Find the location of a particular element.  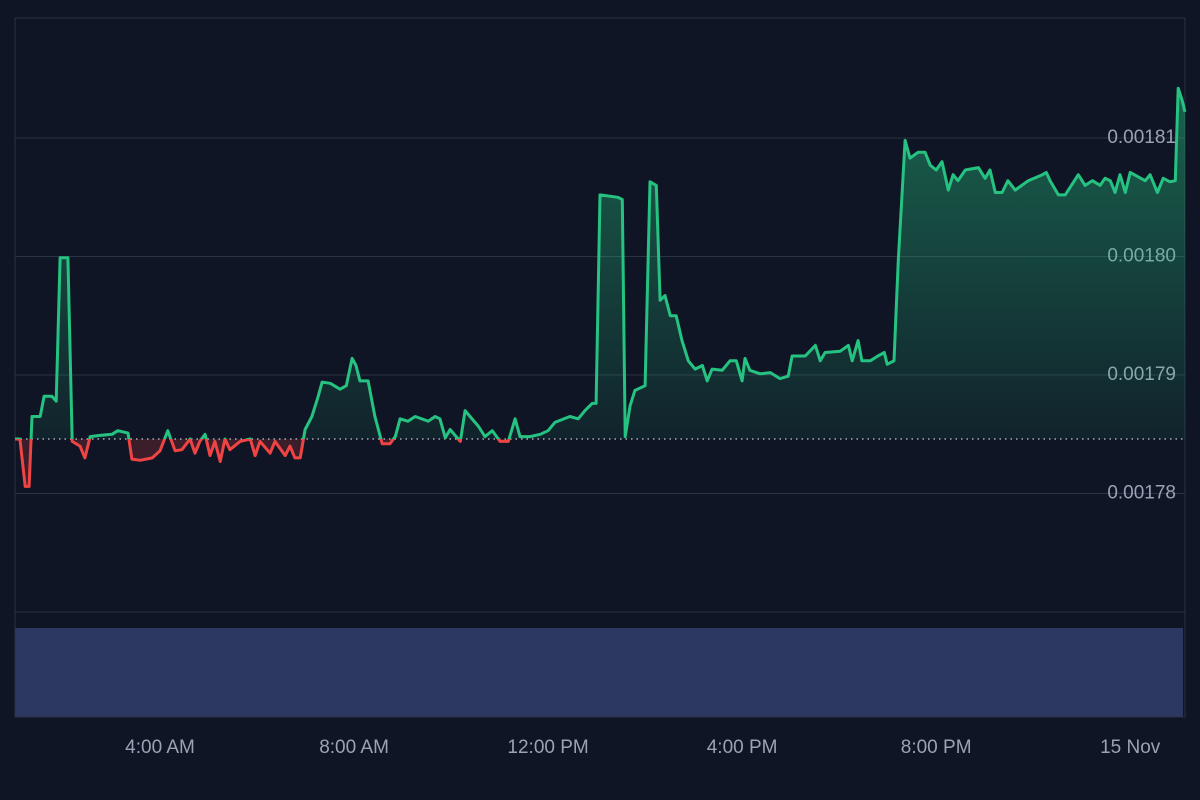

volume-area is located at coordinates (599, 672).